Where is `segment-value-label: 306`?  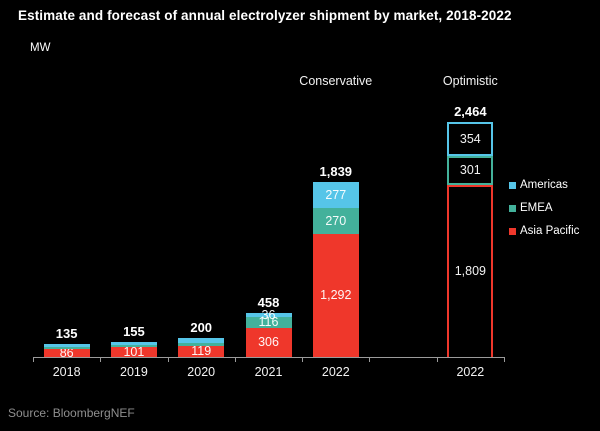
segment-value-label: 306 is located at coordinates (268, 342).